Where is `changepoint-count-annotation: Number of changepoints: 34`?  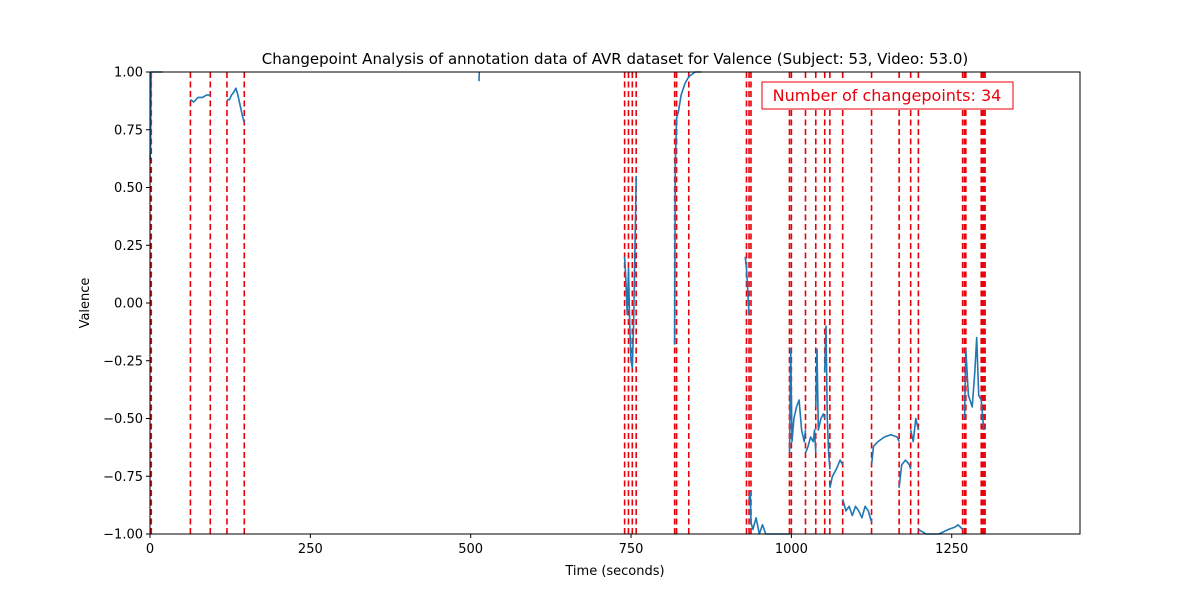 changepoint-count-annotation: Number of changepoints: 34 is located at coordinates (887, 95).